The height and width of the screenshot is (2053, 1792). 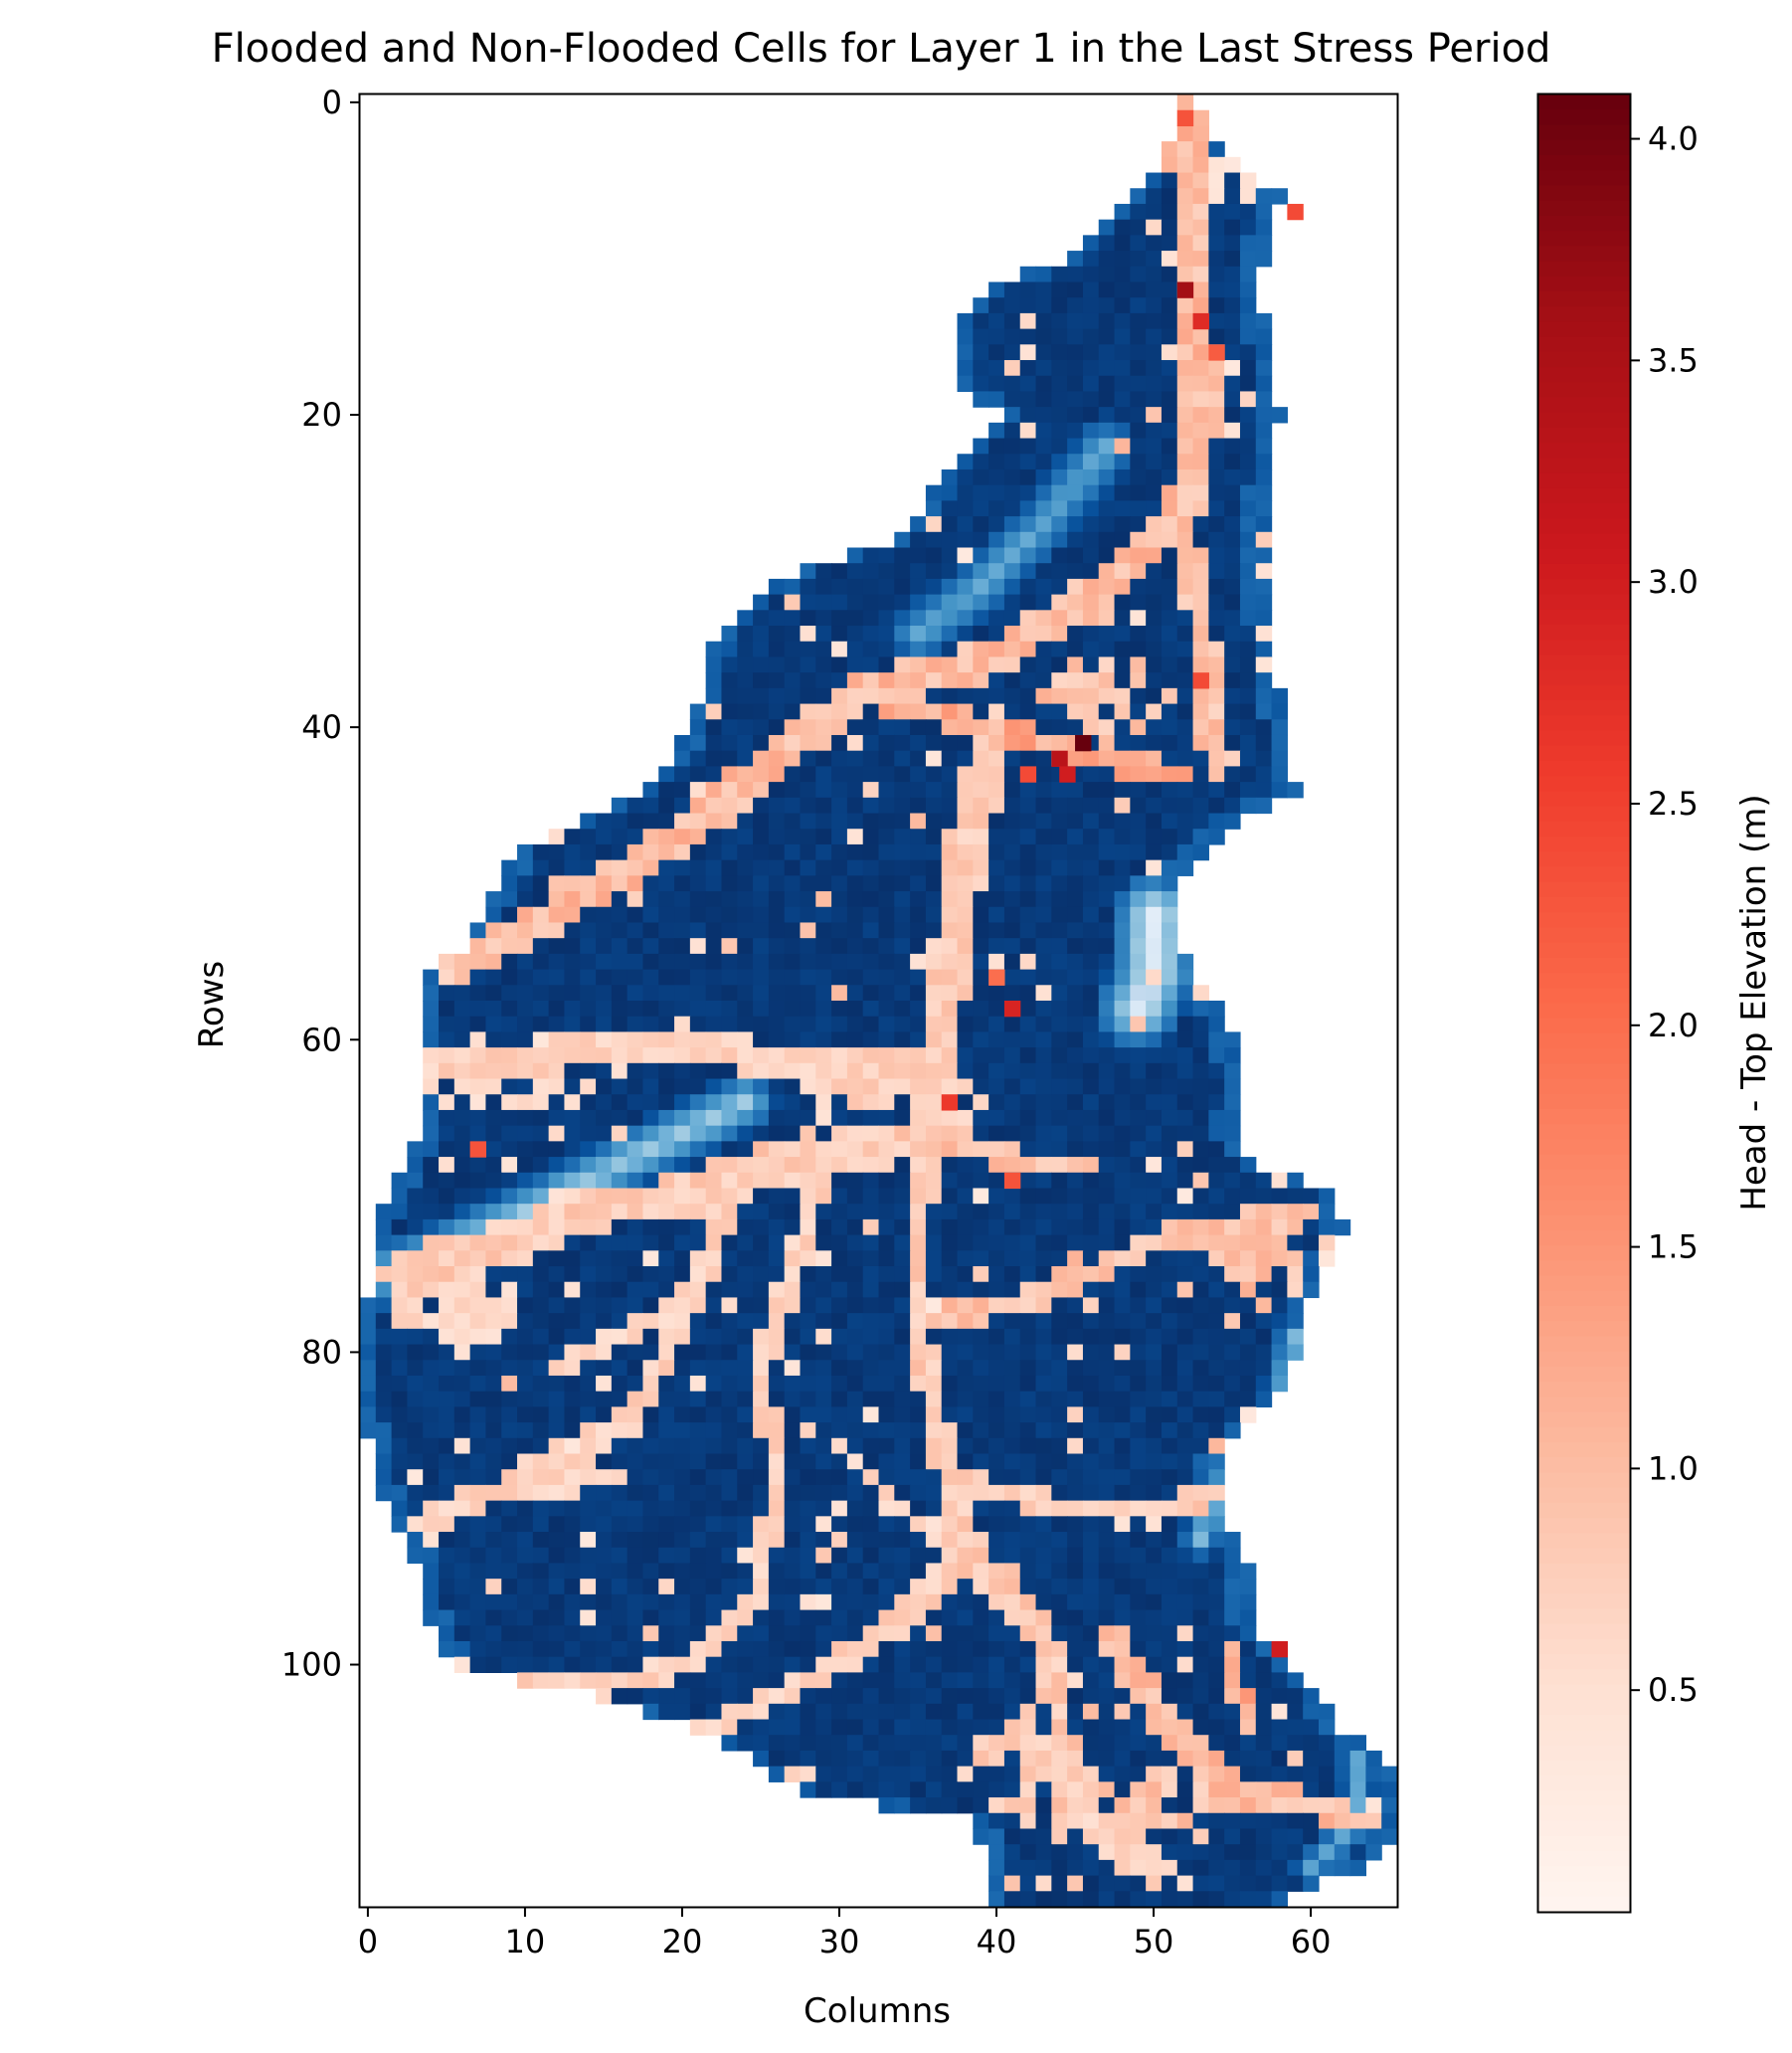 What do you see at coordinates (525, 1941) in the screenshot?
I see `x-tick-label: 10` at bounding box center [525, 1941].